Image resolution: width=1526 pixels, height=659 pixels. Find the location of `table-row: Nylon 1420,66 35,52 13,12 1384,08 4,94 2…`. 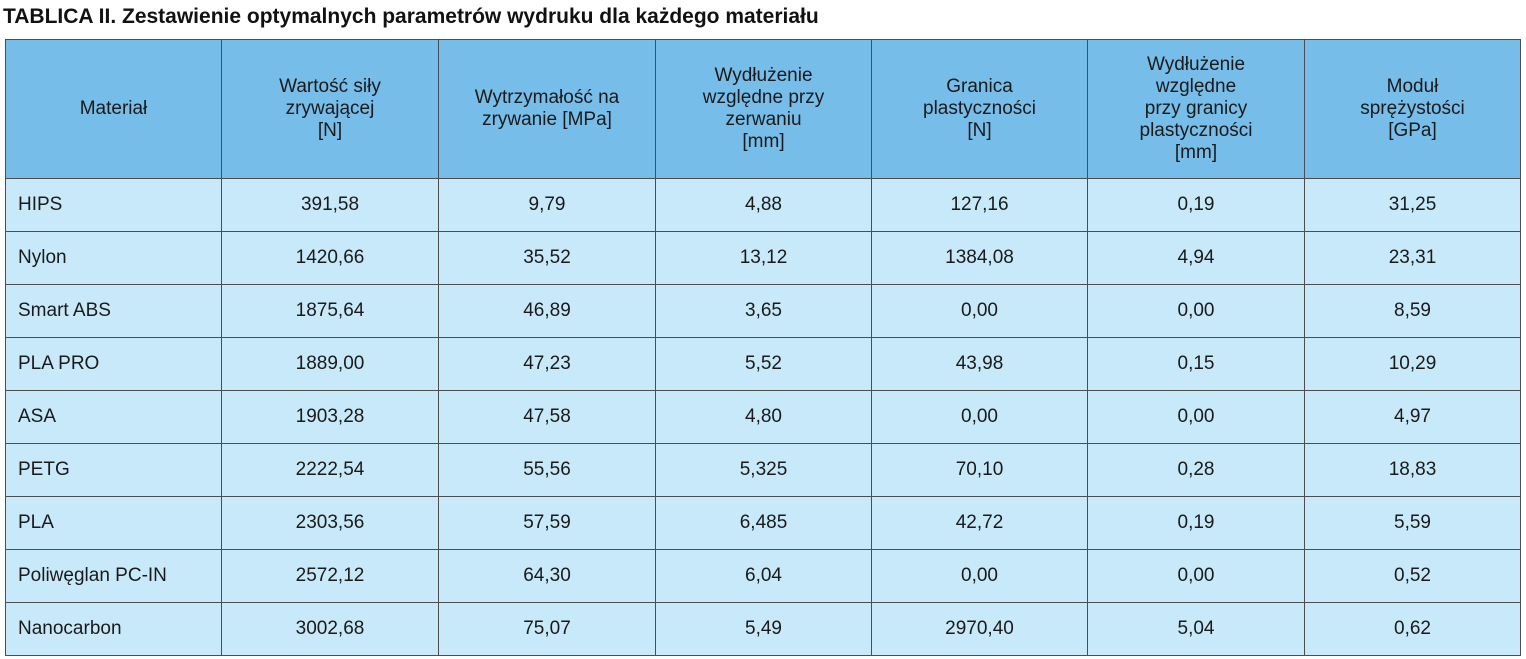

table-row: Nylon 1420,66 35,52 13,12 1384,08 4,94 2… is located at coordinates (763, 258).